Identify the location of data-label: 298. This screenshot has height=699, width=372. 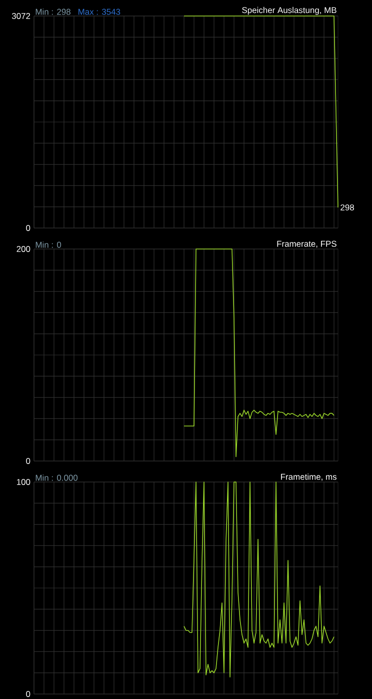
(347, 207).